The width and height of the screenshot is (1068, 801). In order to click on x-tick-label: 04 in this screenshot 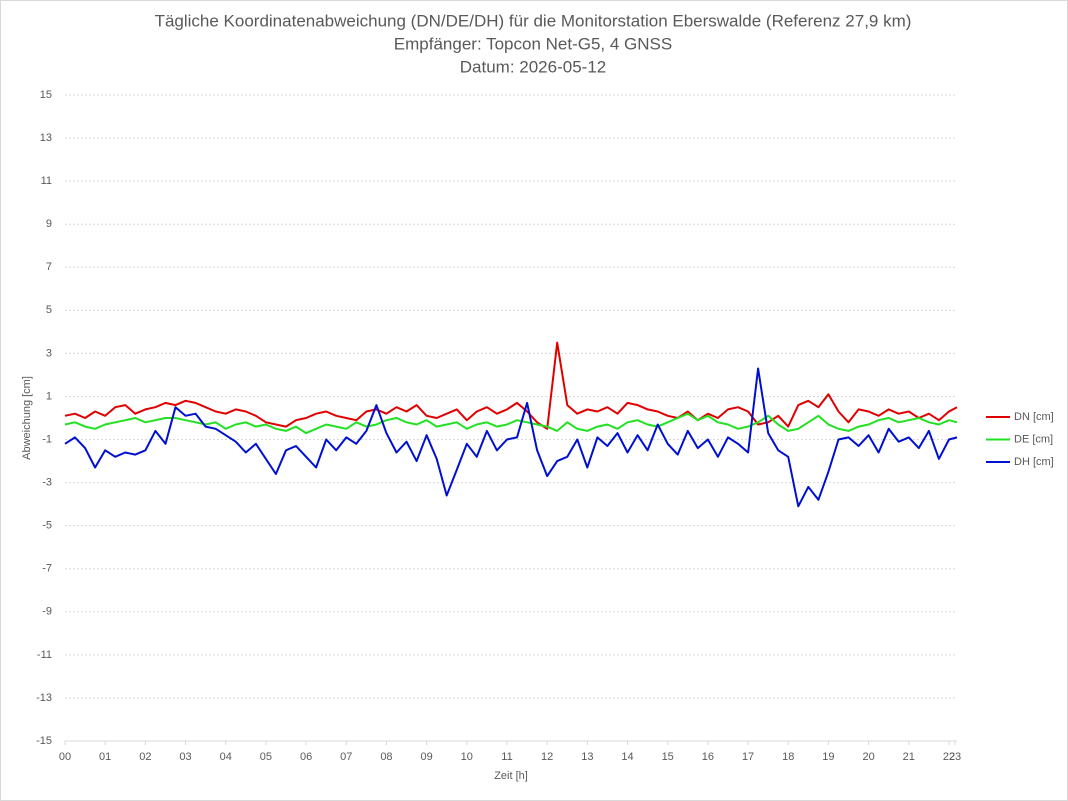, I will do `click(226, 757)`.